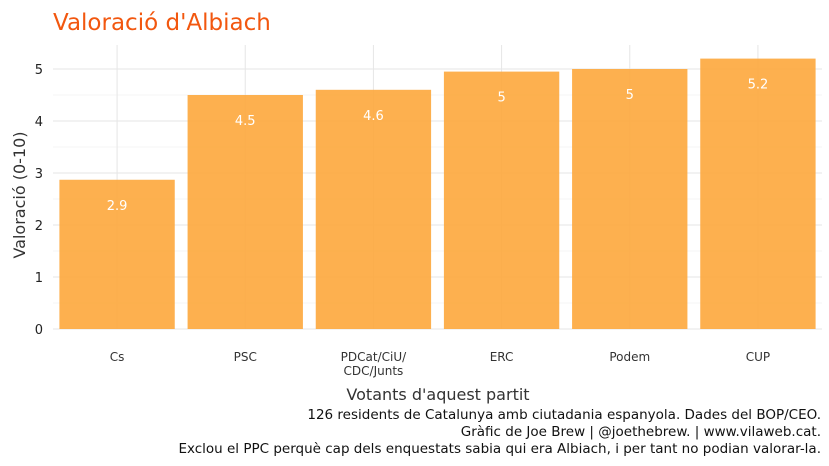 The width and height of the screenshot is (829, 466). What do you see at coordinates (440, 364) in the screenshot?
I see `x-axis-ticks: Cs PSC PDCat/CiU/CDC/Junts ERC Podem CUP` at bounding box center [440, 364].